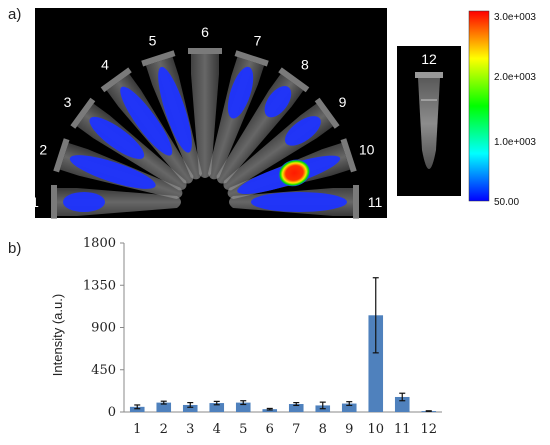 This screenshot has height=445, width=550. I want to click on x-tick-label: 9, so click(349, 429).